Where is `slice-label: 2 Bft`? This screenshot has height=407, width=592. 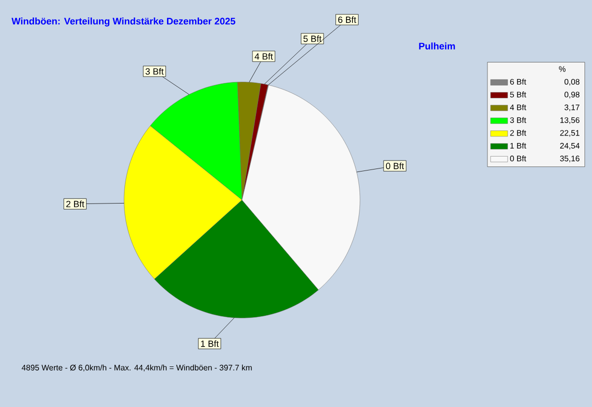 slice-label: 2 Bft is located at coordinates (75, 204).